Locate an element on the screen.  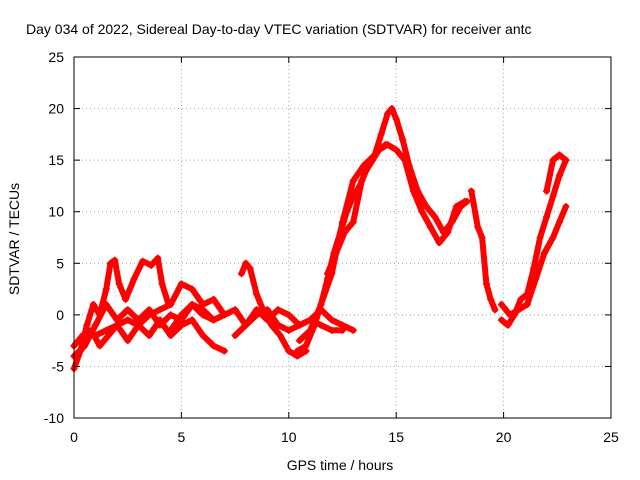
y-axis-label: SDTVAR / TECUs is located at coordinates (14, 239).